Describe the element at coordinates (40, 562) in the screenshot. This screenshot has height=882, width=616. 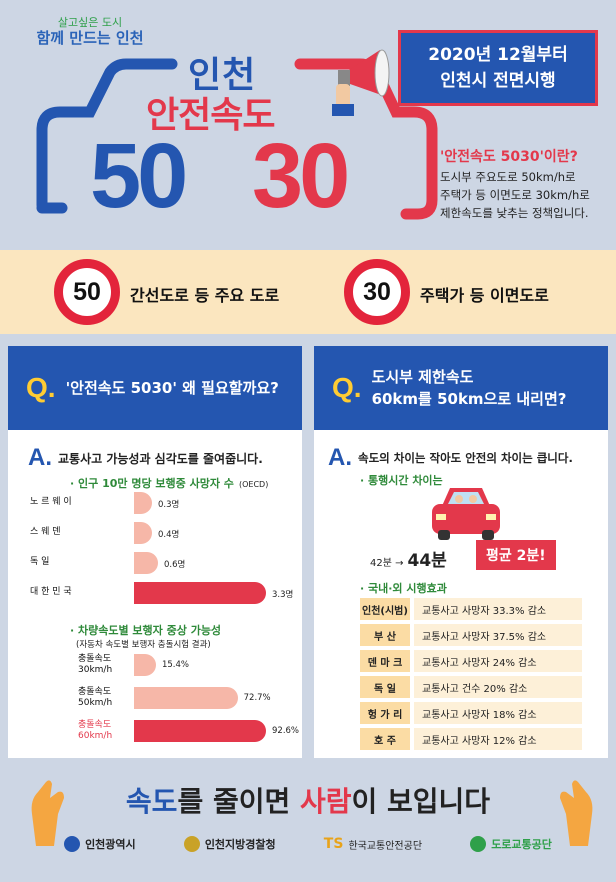
I see `chart-category-label: 독 일` at that location.